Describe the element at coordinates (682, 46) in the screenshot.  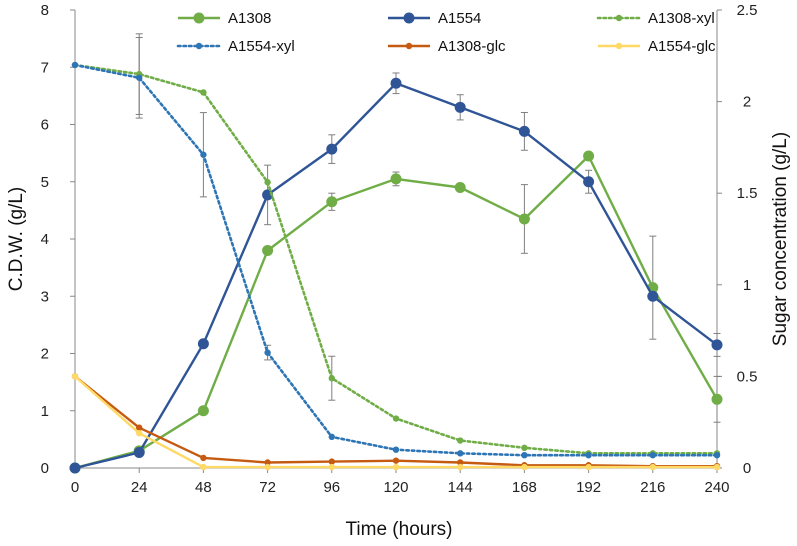
I see `legend-label-a1554-glc: A1554-glc` at that location.